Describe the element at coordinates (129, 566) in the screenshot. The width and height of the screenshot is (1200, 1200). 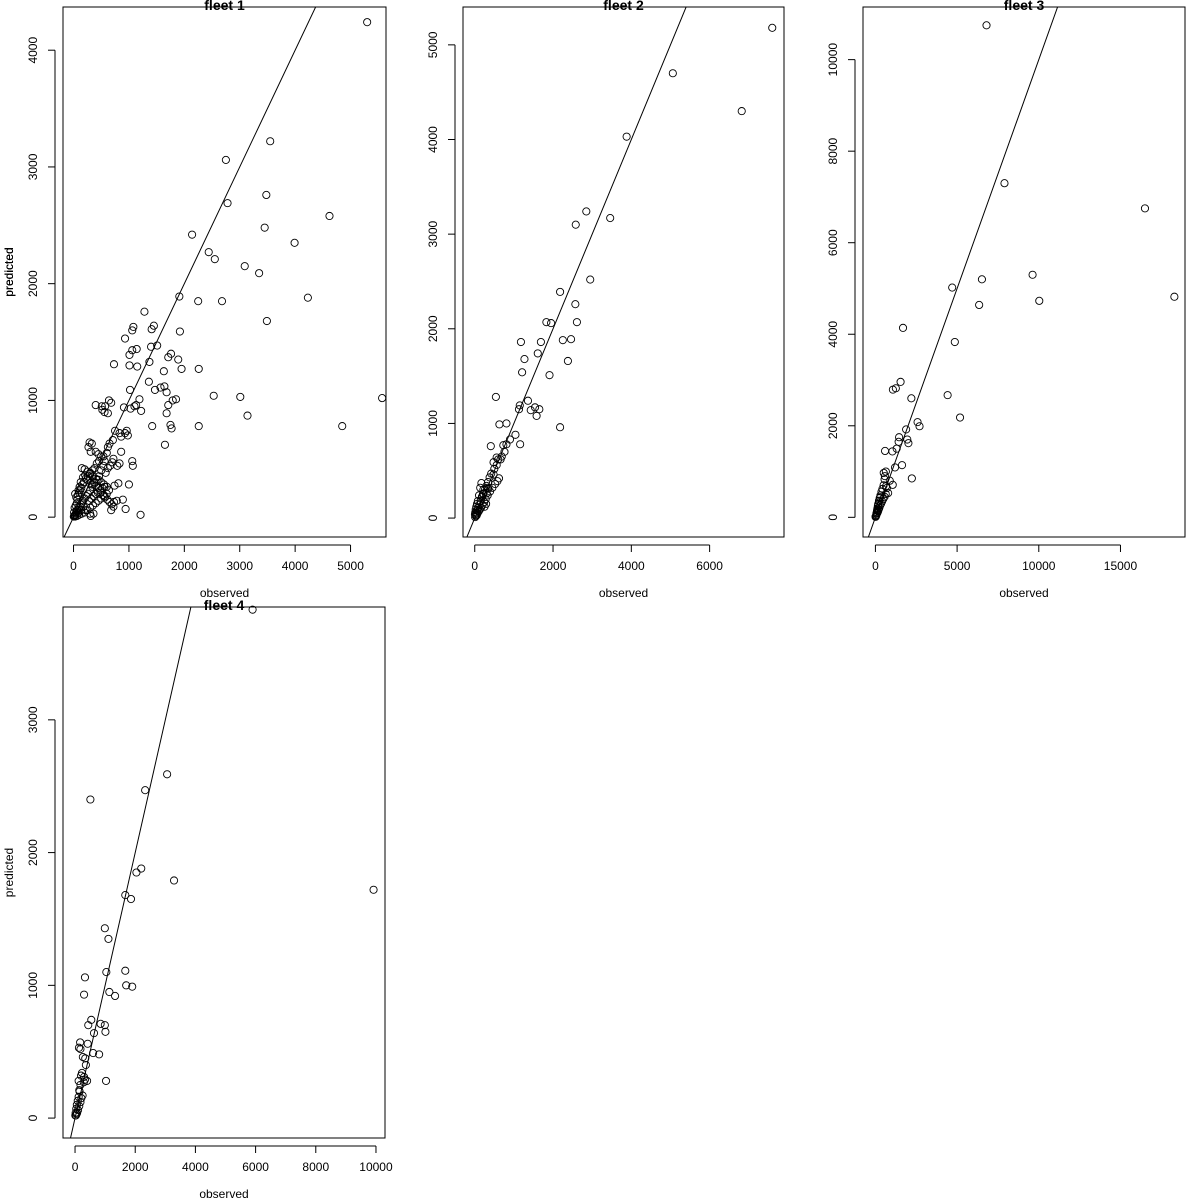
I see `x-tick-label: 1000` at that location.